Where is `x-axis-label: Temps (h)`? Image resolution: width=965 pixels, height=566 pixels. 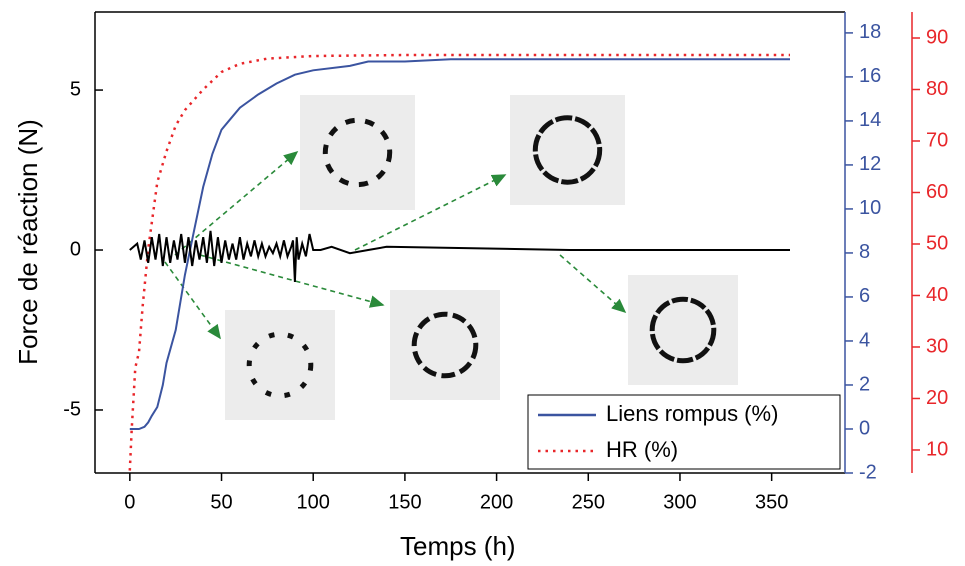
x-axis-label: Temps (h) is located at coordinates (458, 546).